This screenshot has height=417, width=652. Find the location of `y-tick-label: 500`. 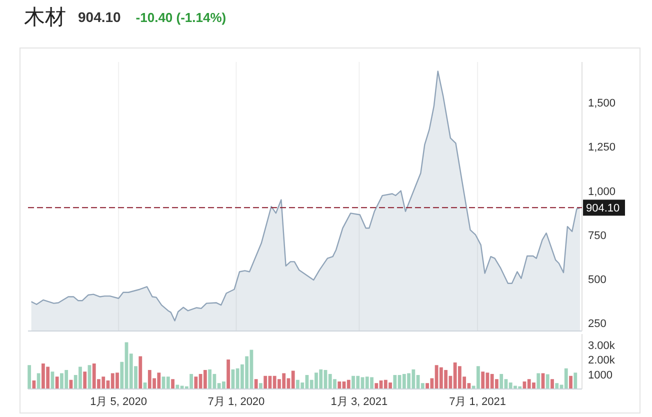

y-tick-label: 500 is located at coordinates (597, 280).